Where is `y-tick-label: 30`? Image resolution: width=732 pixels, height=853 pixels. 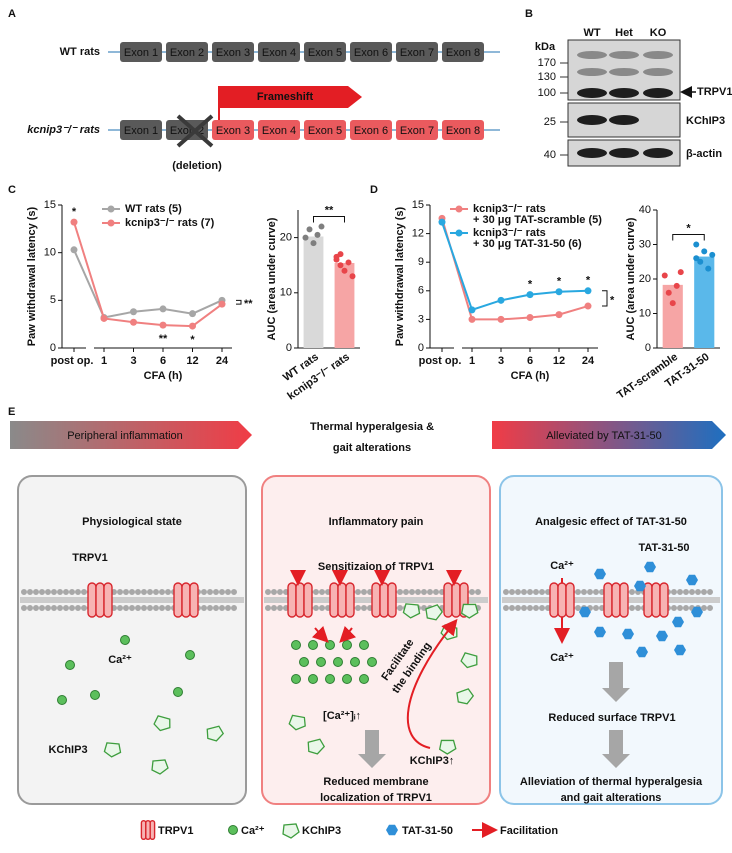 y-tick-label: 30 is located at coordinates (645, 244).